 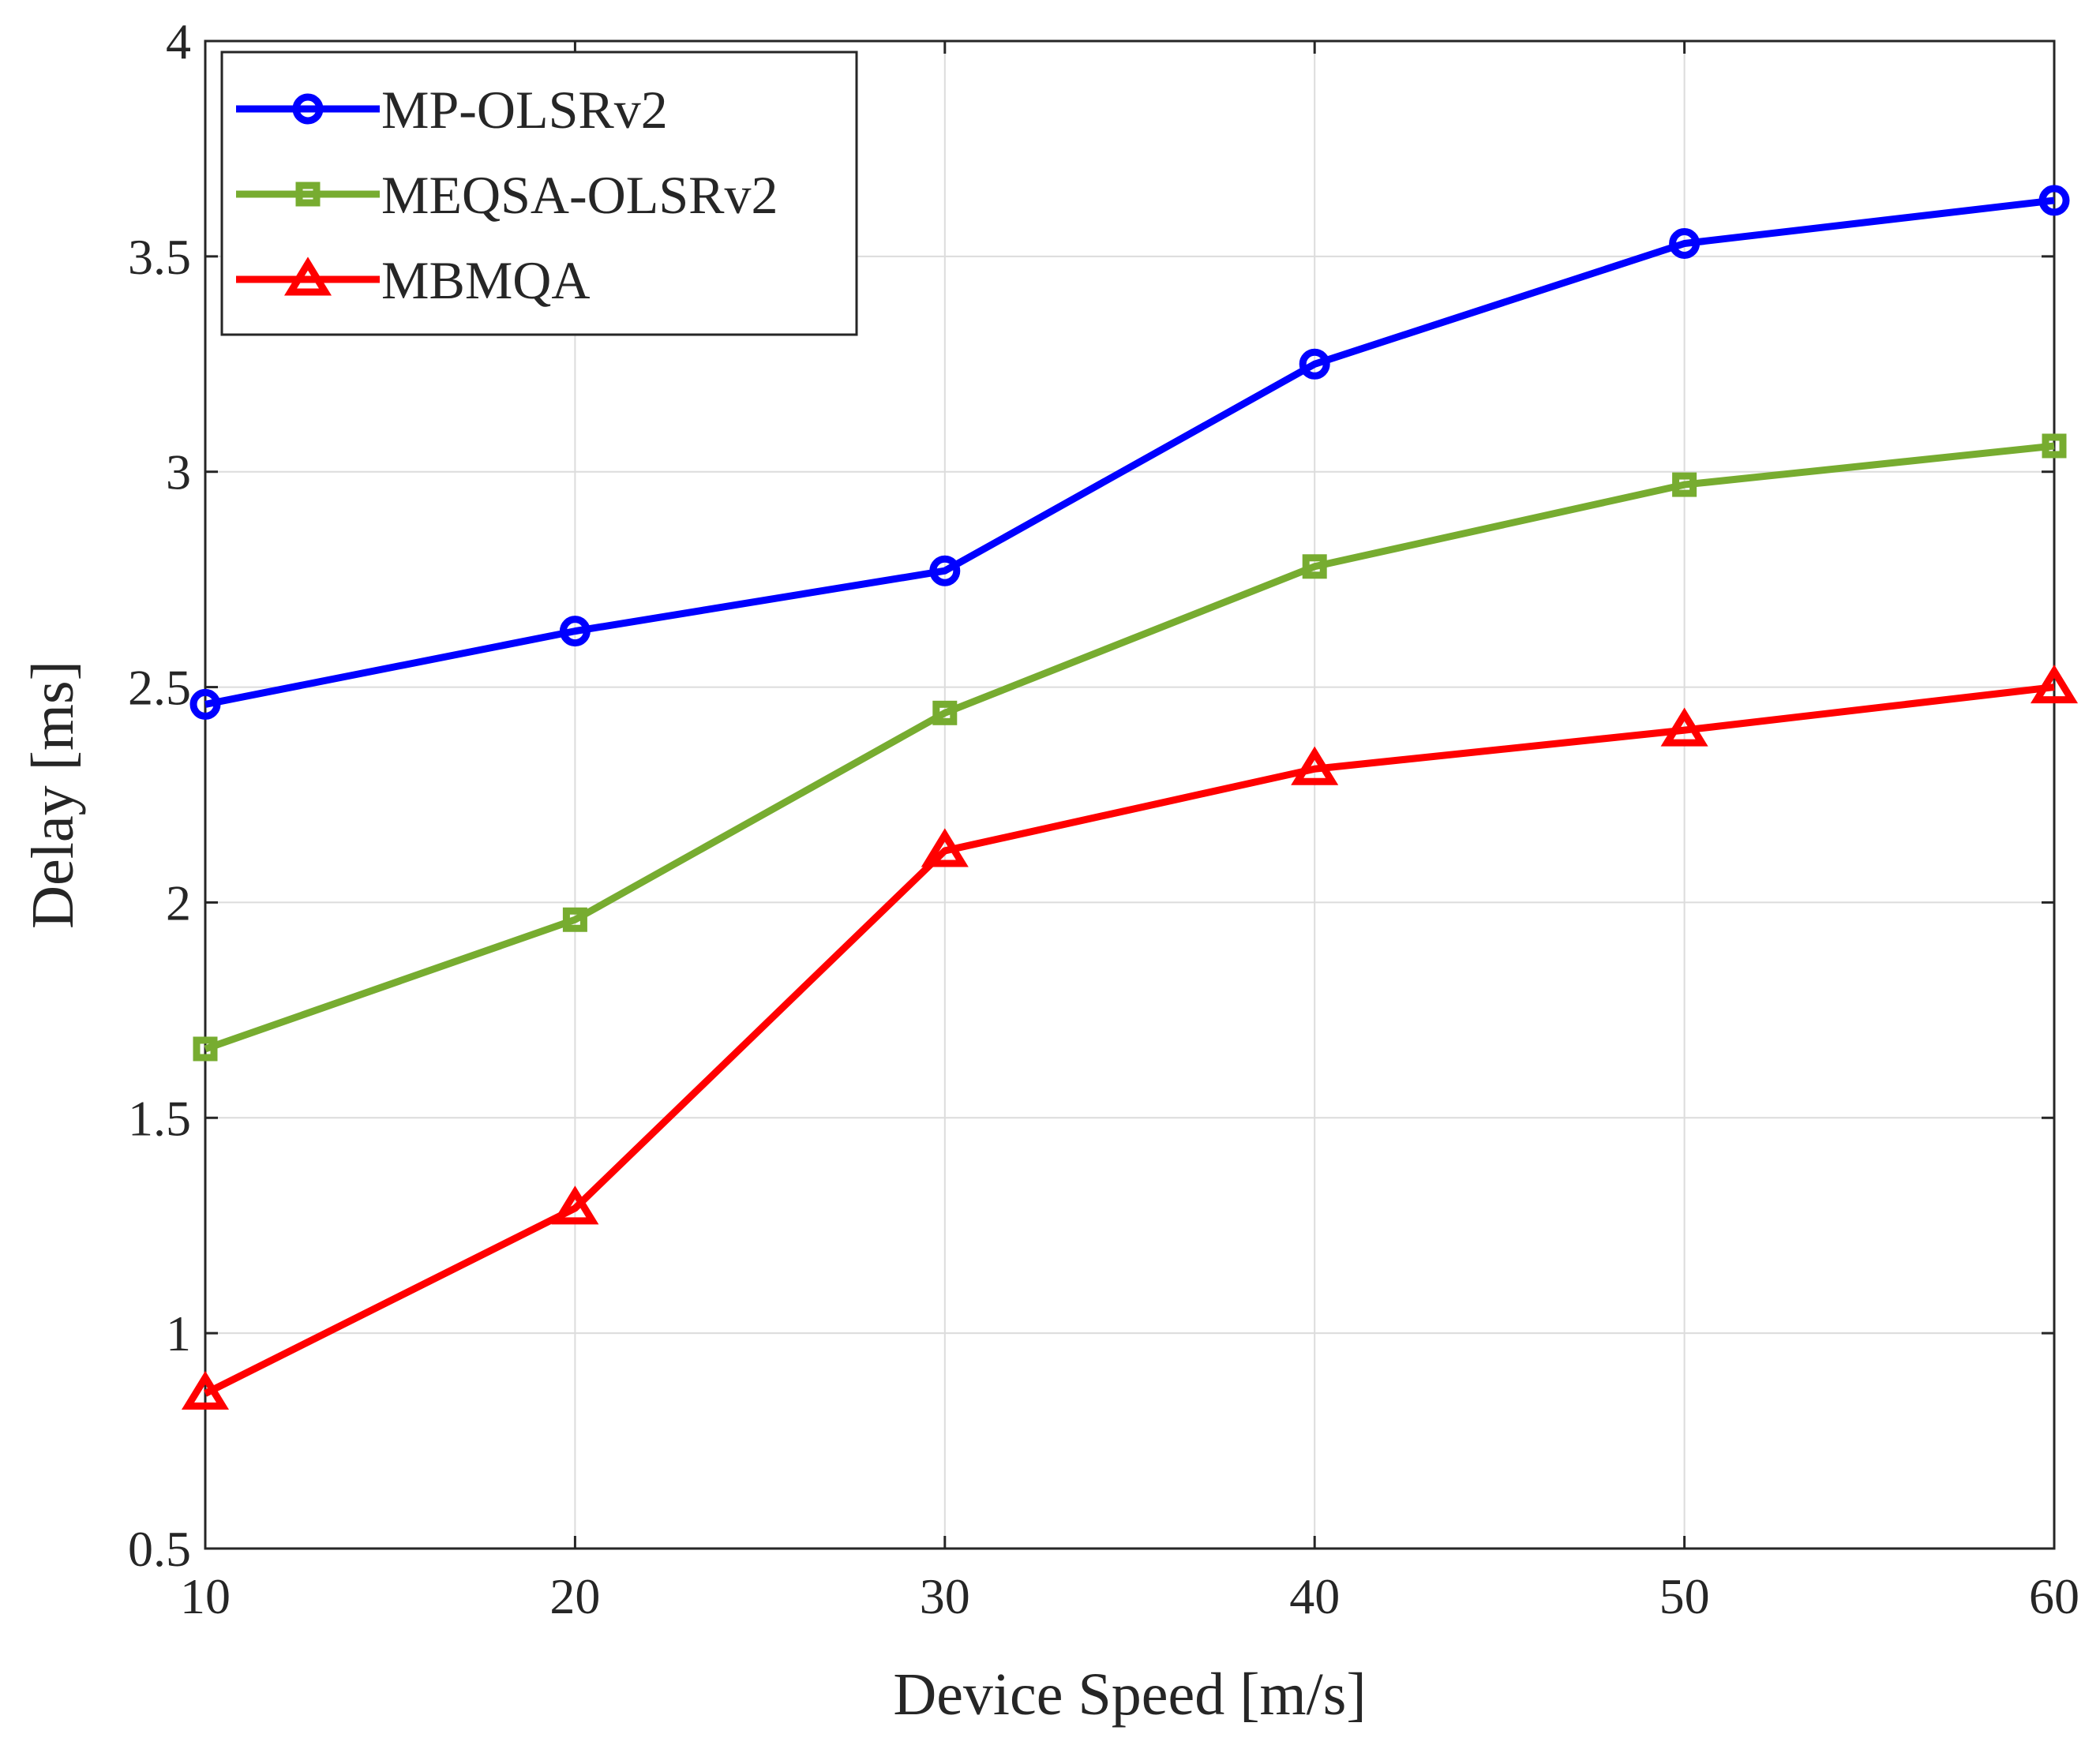 I want to click on y-tick-label: 2.5, so click(x=159, y=688).